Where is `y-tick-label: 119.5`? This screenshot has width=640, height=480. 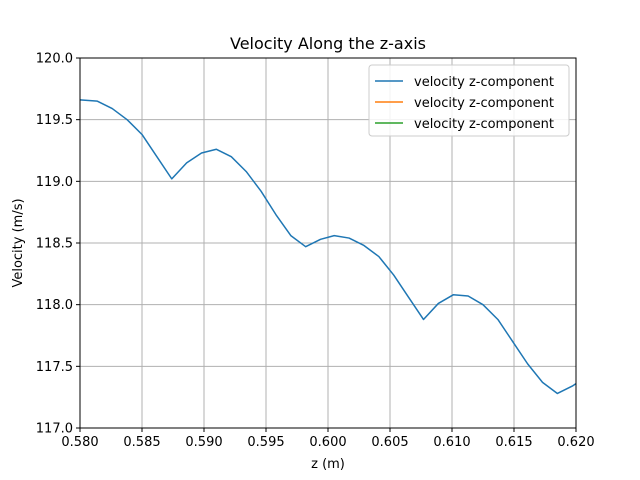
y-tick-label: 119.5 is located at coordinates (54, 120).